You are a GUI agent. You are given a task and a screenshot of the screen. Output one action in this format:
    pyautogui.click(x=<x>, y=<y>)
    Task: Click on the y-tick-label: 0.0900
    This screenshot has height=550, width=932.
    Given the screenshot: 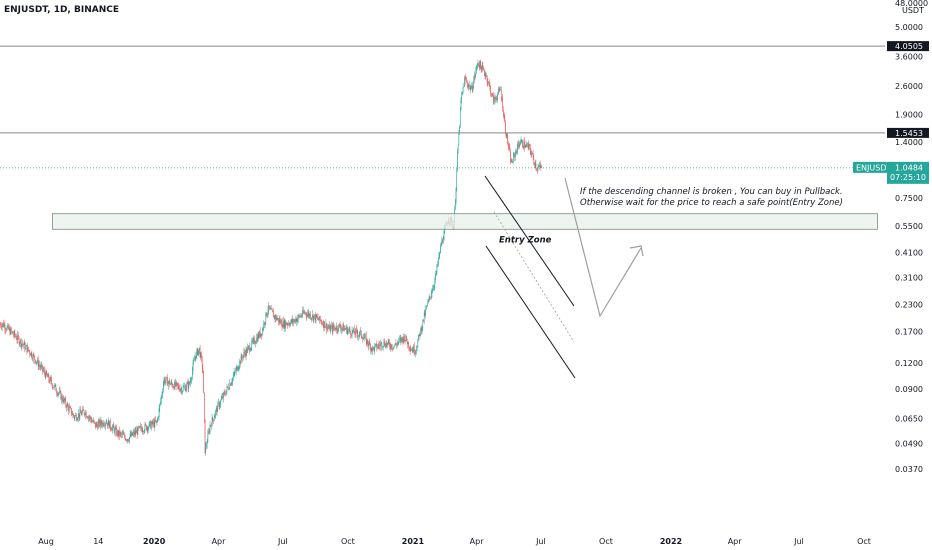 What is the action you would take?
    pyautogui.click(x=909, y=389)
    